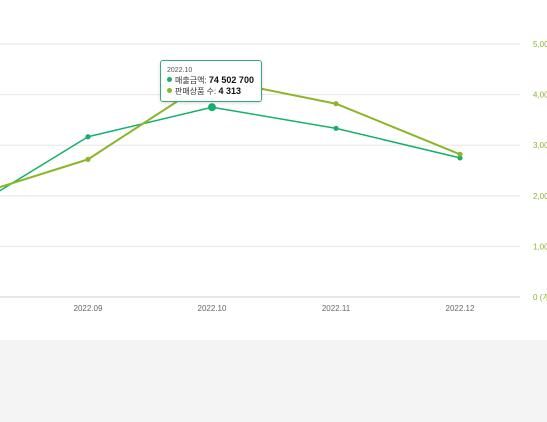 Image resolution: width=547 pixels, height=422 pixels. I want to click on x-tick-label: 2022.09, so click(88, 308).